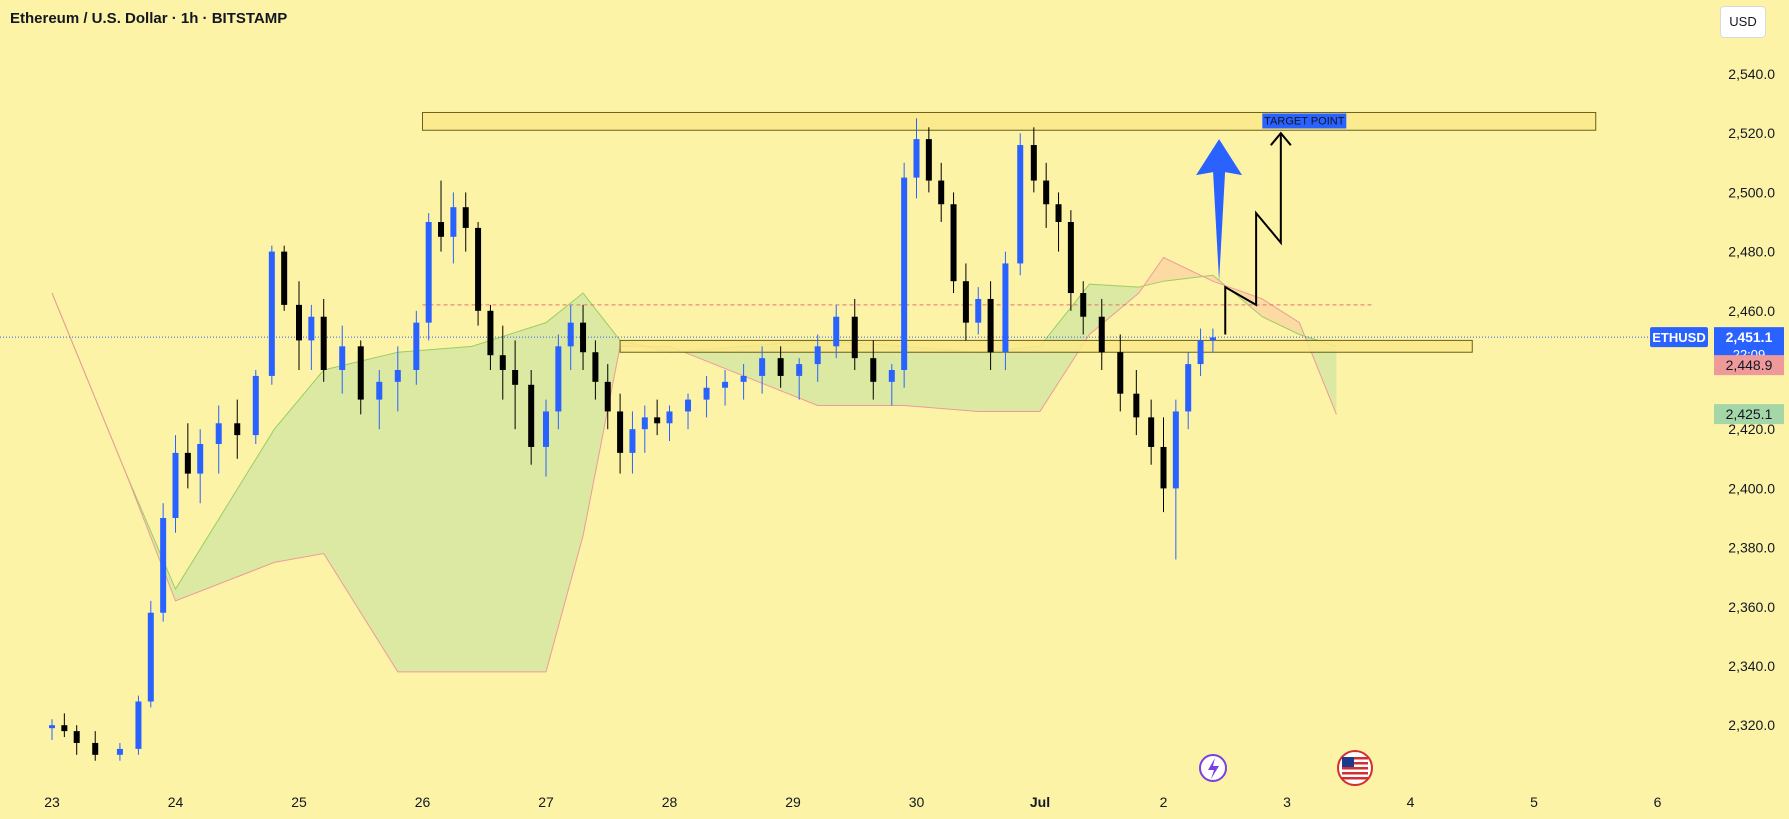  Describe the element at coordinates (1751, 607) in the screenshot. I see `y-tick-label: 2,360.0` at that location.